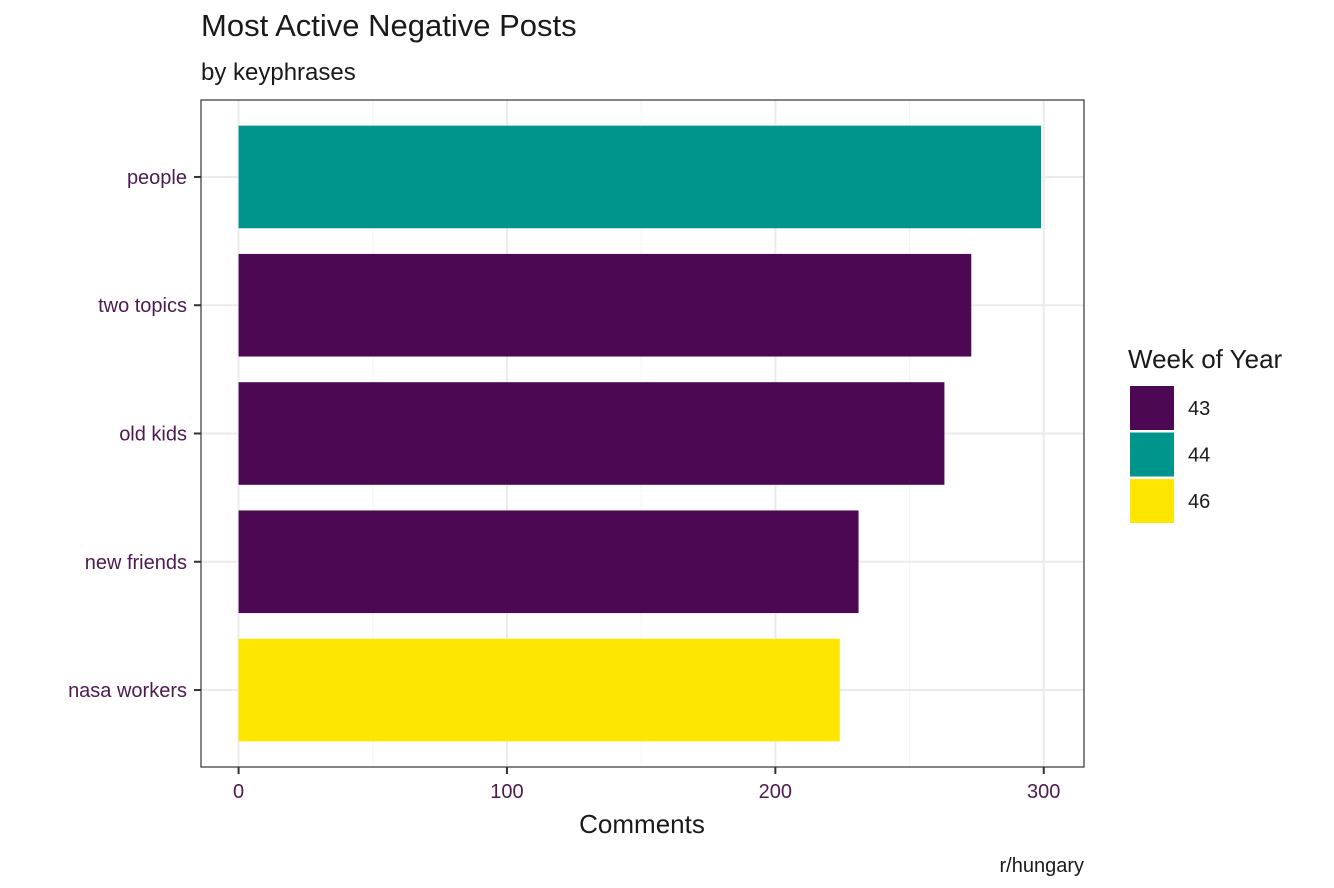  I want to click on y-tick-label: people, so click(157, 178).